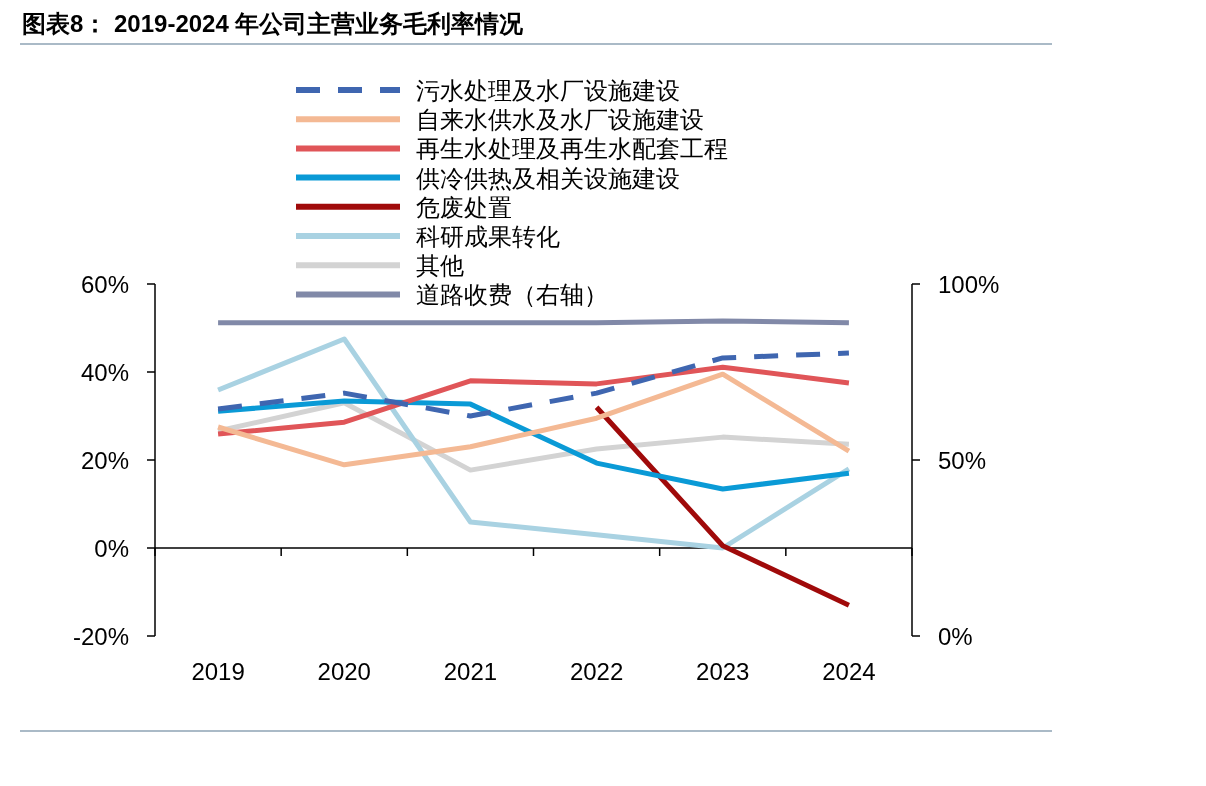 The width and height of the screenshot is (1206, 786). I want to click on legend-label: 其他, so click(440, 266).